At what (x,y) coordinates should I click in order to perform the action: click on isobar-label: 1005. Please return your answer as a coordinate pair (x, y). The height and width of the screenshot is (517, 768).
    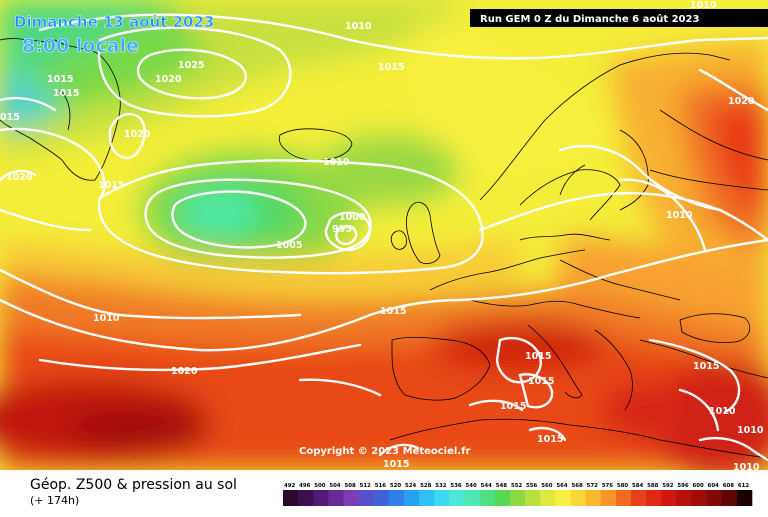
    Looking at the image, I should click on (289, 245).